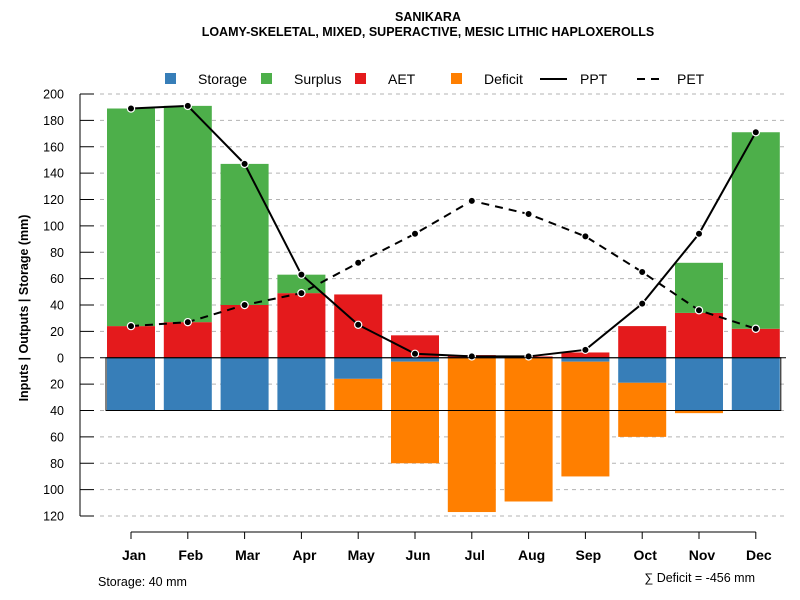  What do you see at coordinates (759, 555) in the screenshot?
I see `x-tick-label: Dec` at bounding box center [759, 555].